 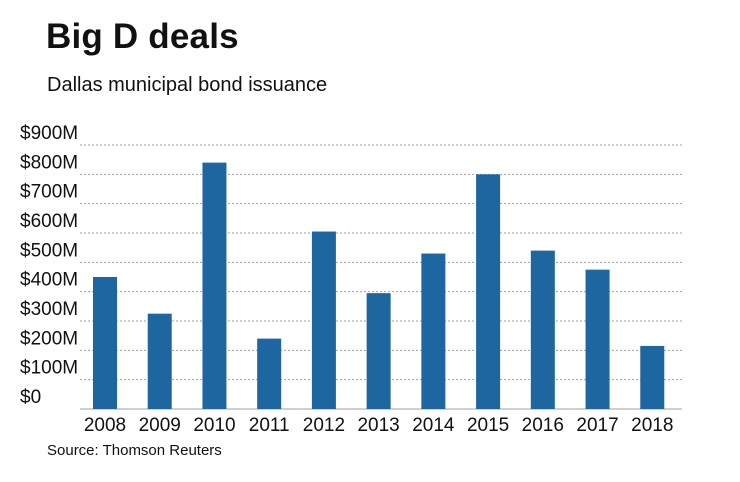 What do you see at coordinates (49, 162) in the screenshot?
I see `y-tick-label: $800M` at bounding box center [49, 162].